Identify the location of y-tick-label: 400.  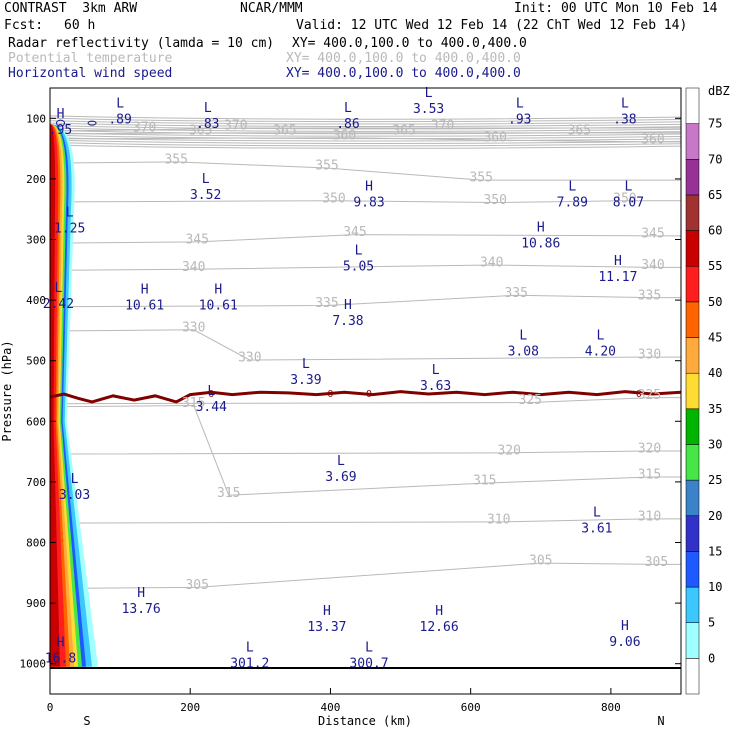
(36, 300).